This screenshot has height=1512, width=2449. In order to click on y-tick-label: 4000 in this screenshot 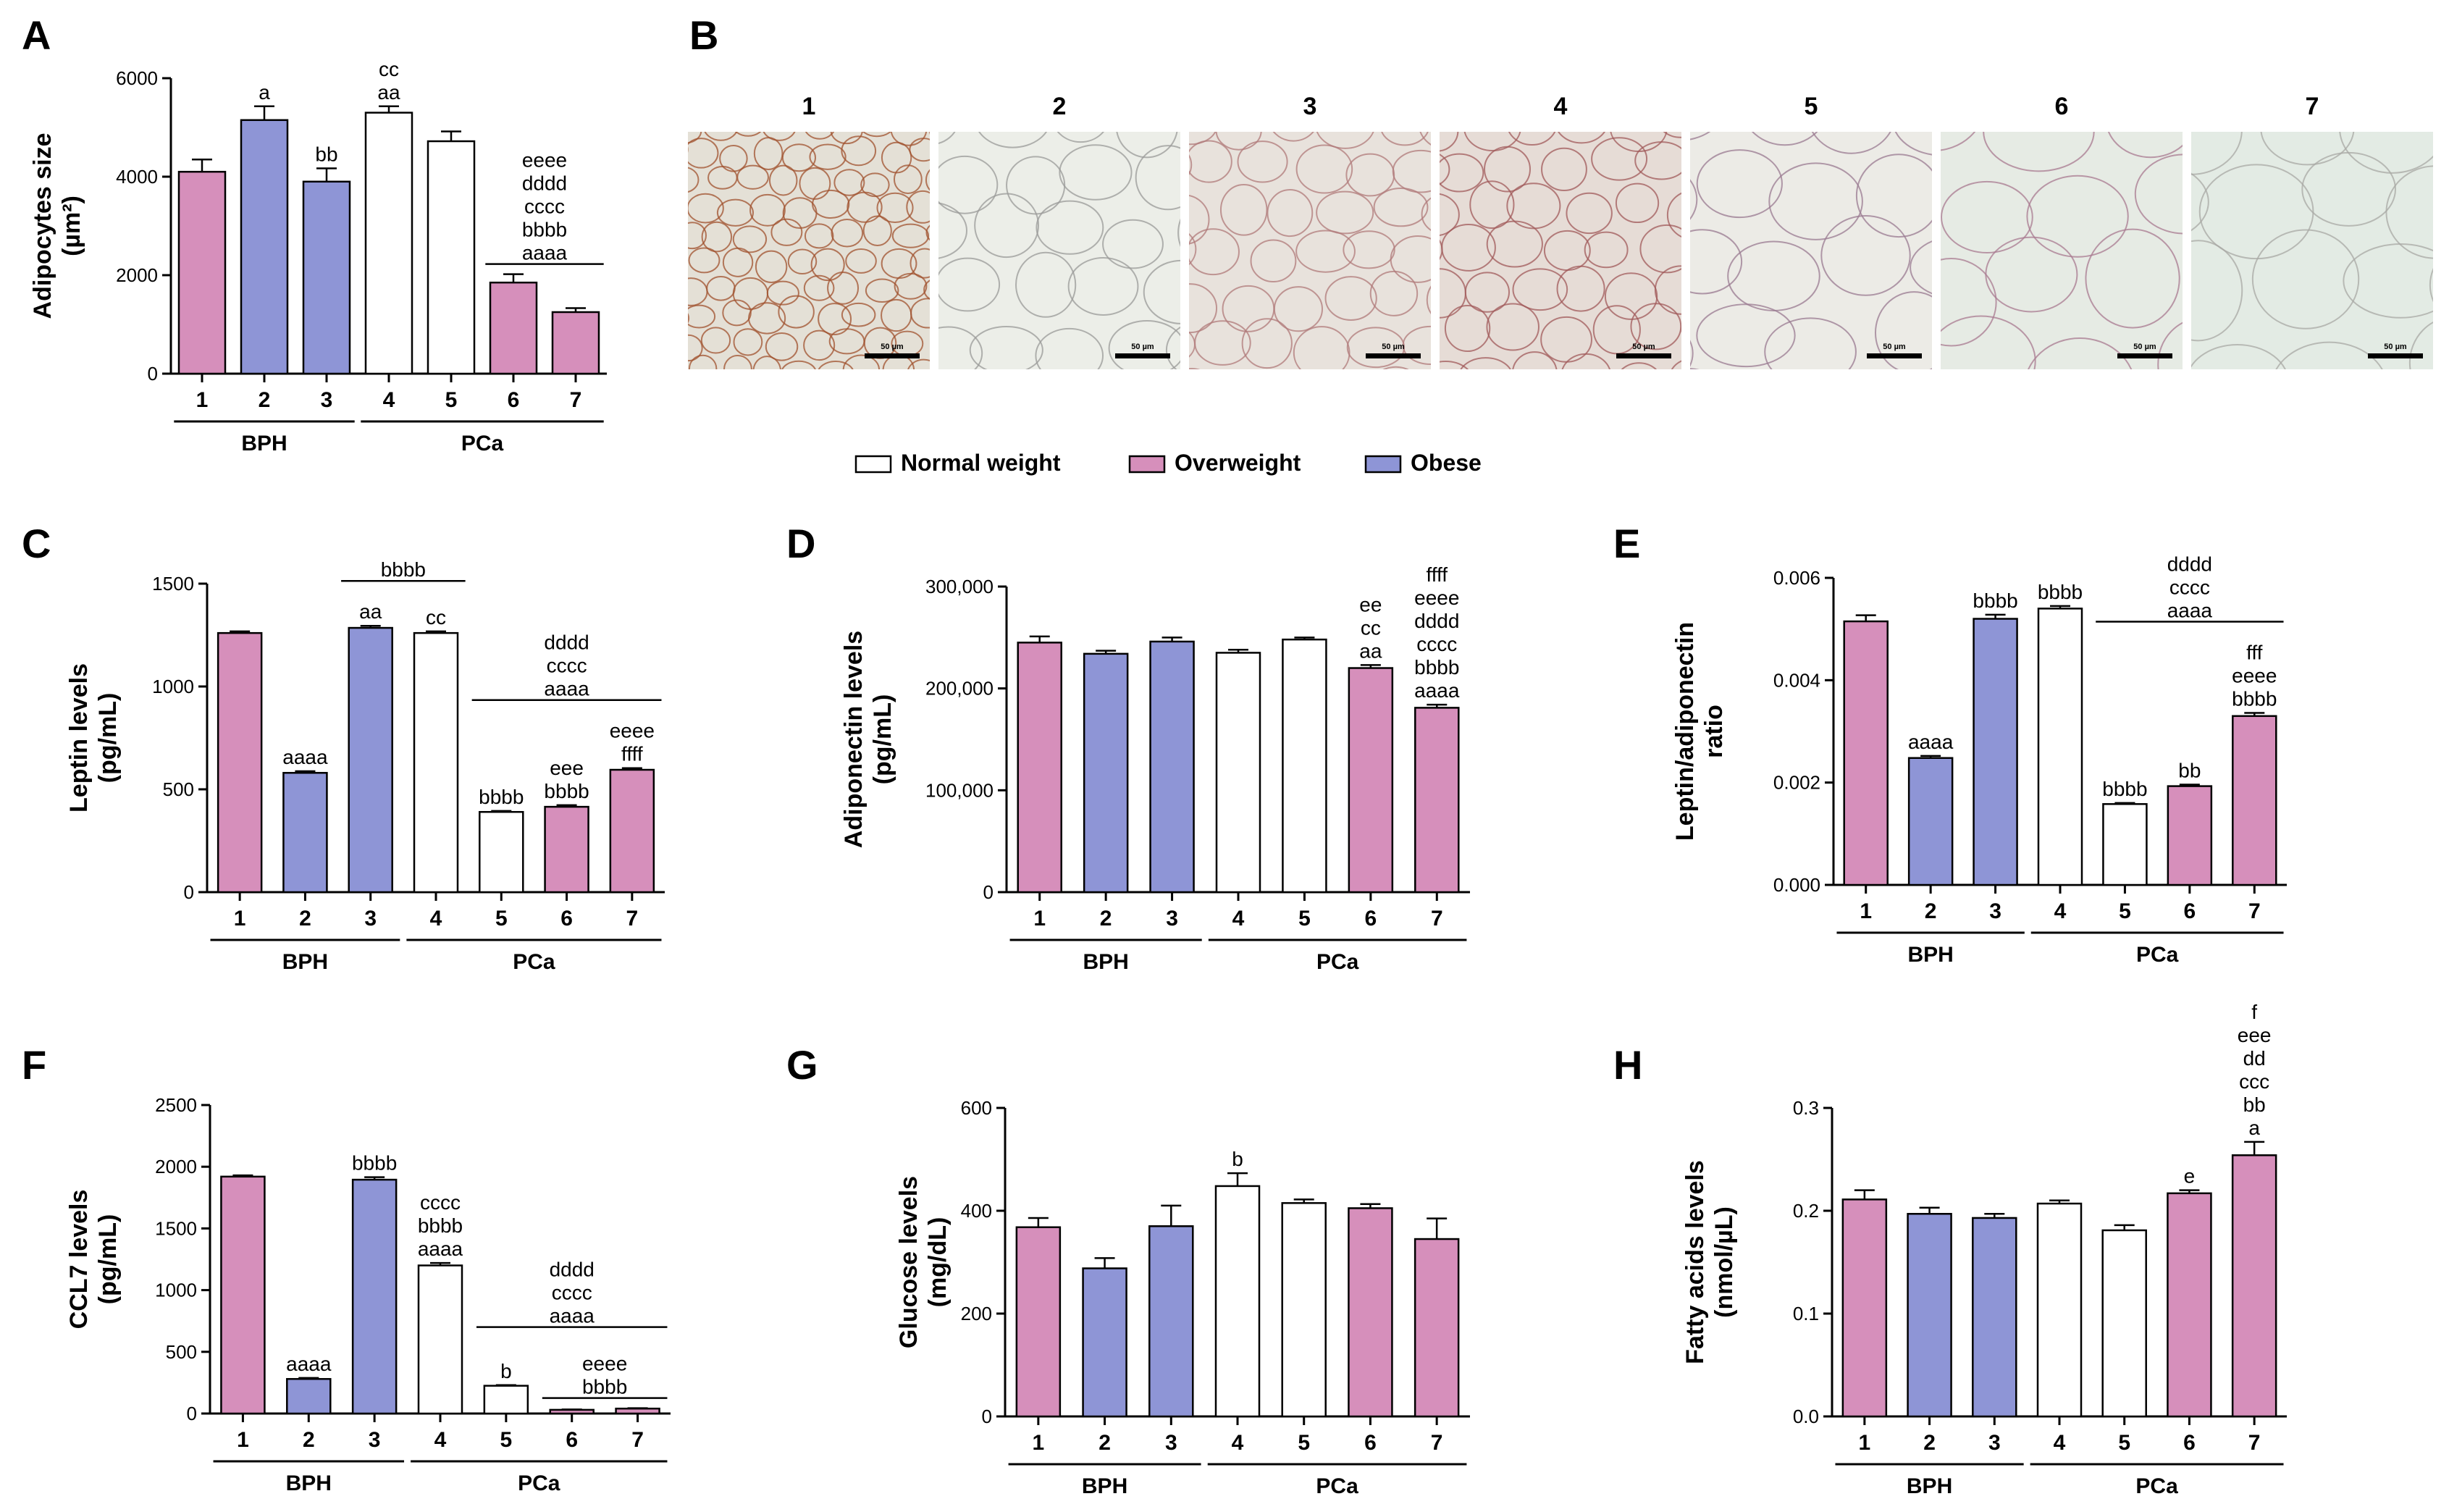, I will do `click(137, 177)`.